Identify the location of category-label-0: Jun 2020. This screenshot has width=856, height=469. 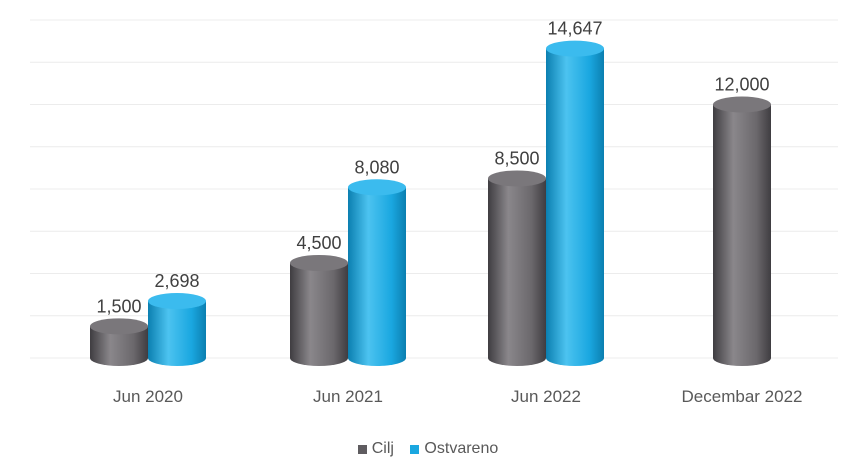
(148, 396).